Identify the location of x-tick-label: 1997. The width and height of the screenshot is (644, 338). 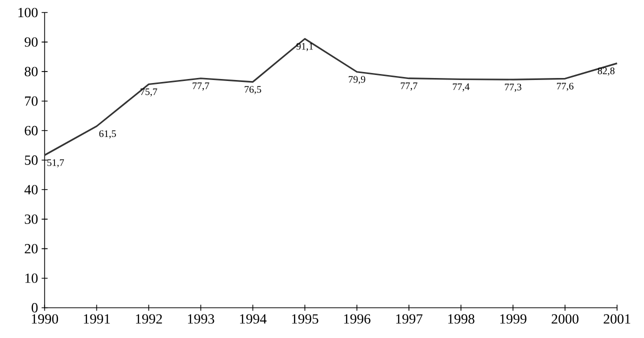
(409, 319).